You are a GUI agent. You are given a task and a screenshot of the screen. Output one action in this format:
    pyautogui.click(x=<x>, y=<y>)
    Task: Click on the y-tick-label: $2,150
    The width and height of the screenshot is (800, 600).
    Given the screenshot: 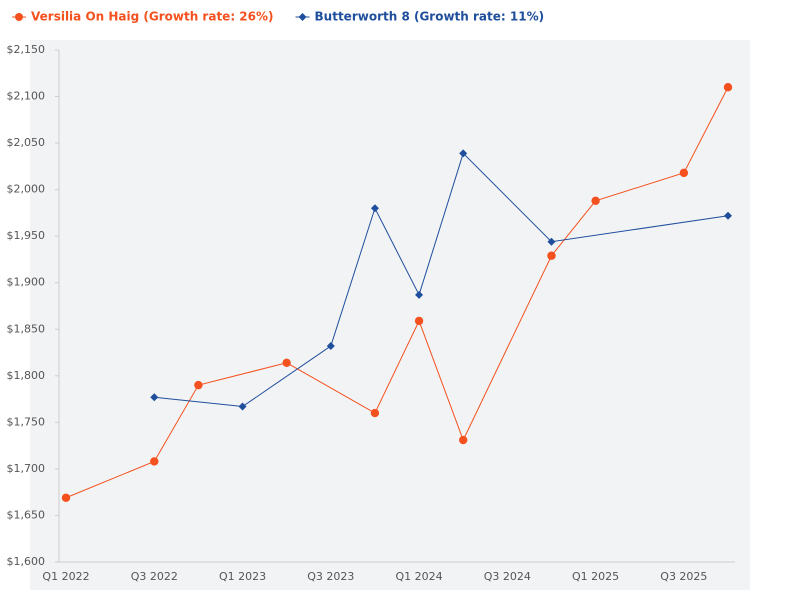 What is the action you would take?
    pyautogui.click(x=26, y=49)
    